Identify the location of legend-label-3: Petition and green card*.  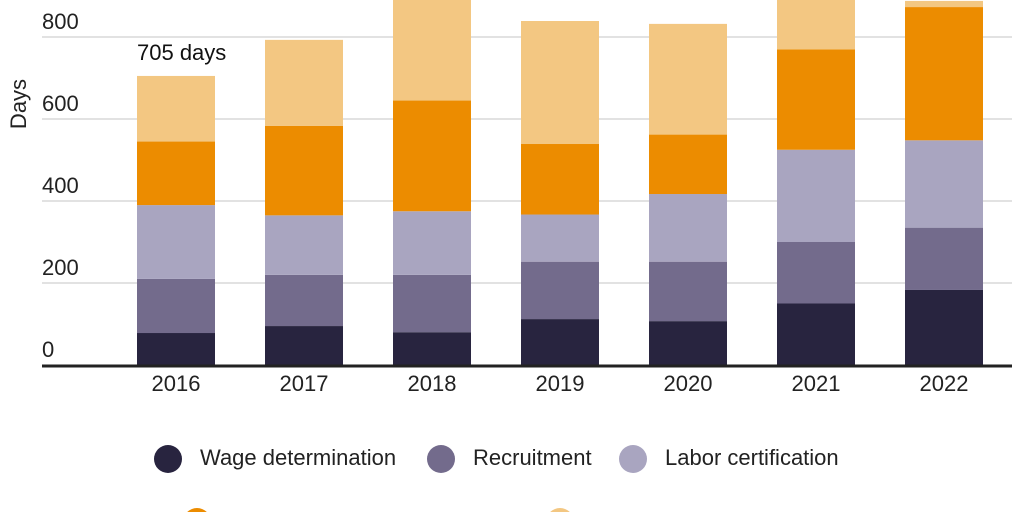
(346, 510).